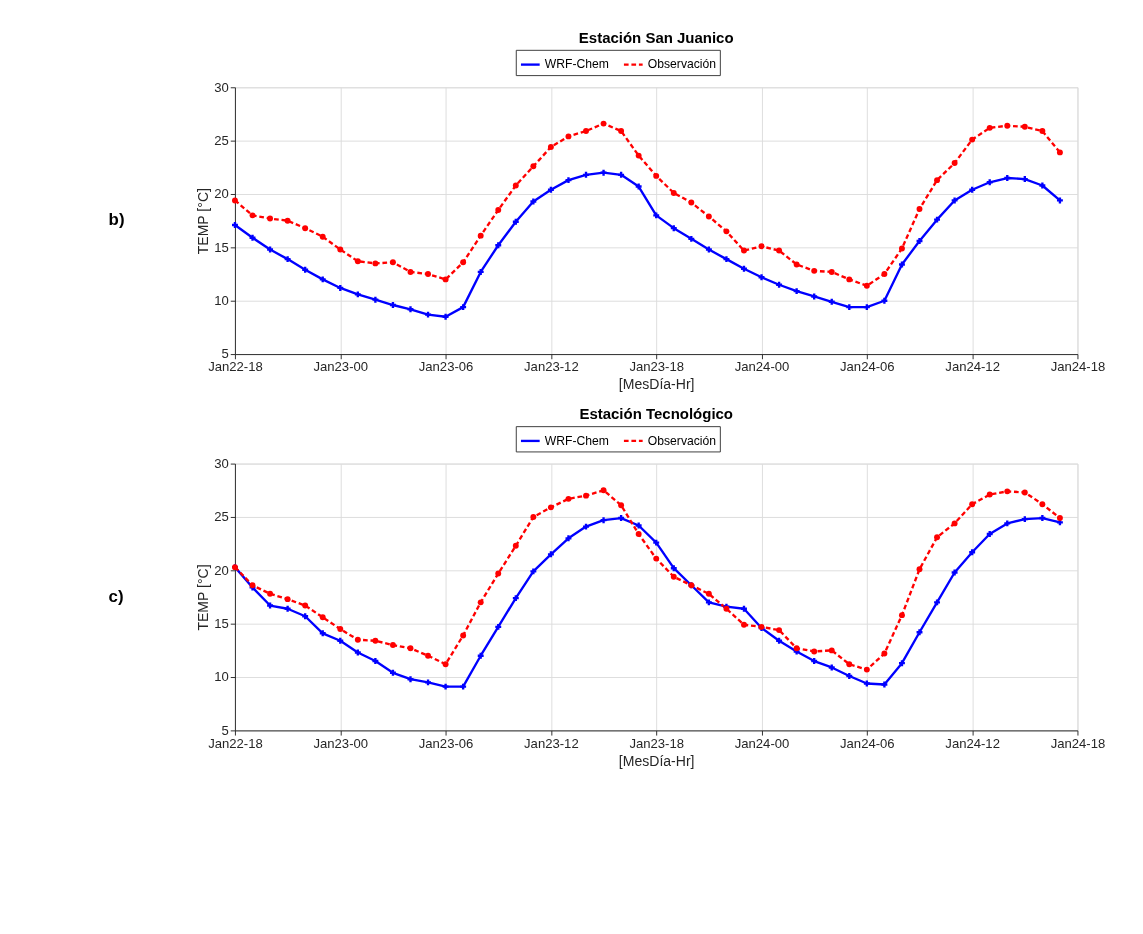  I want to click on chart-title: Estación Tecnológico, so click(656, 414).